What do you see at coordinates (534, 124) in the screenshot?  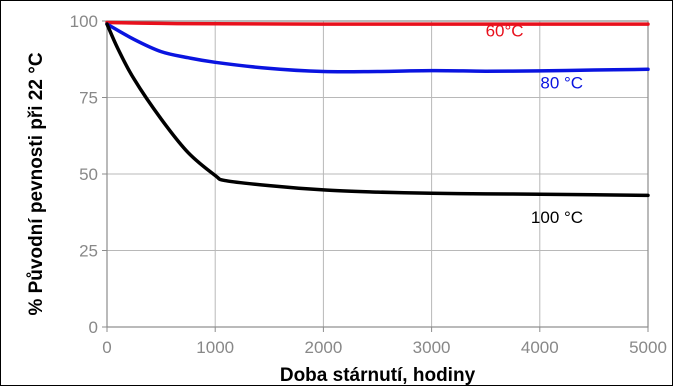 I see `series-labels: 60°C 80 °C 100 °C` at bounding box center [534, 124].